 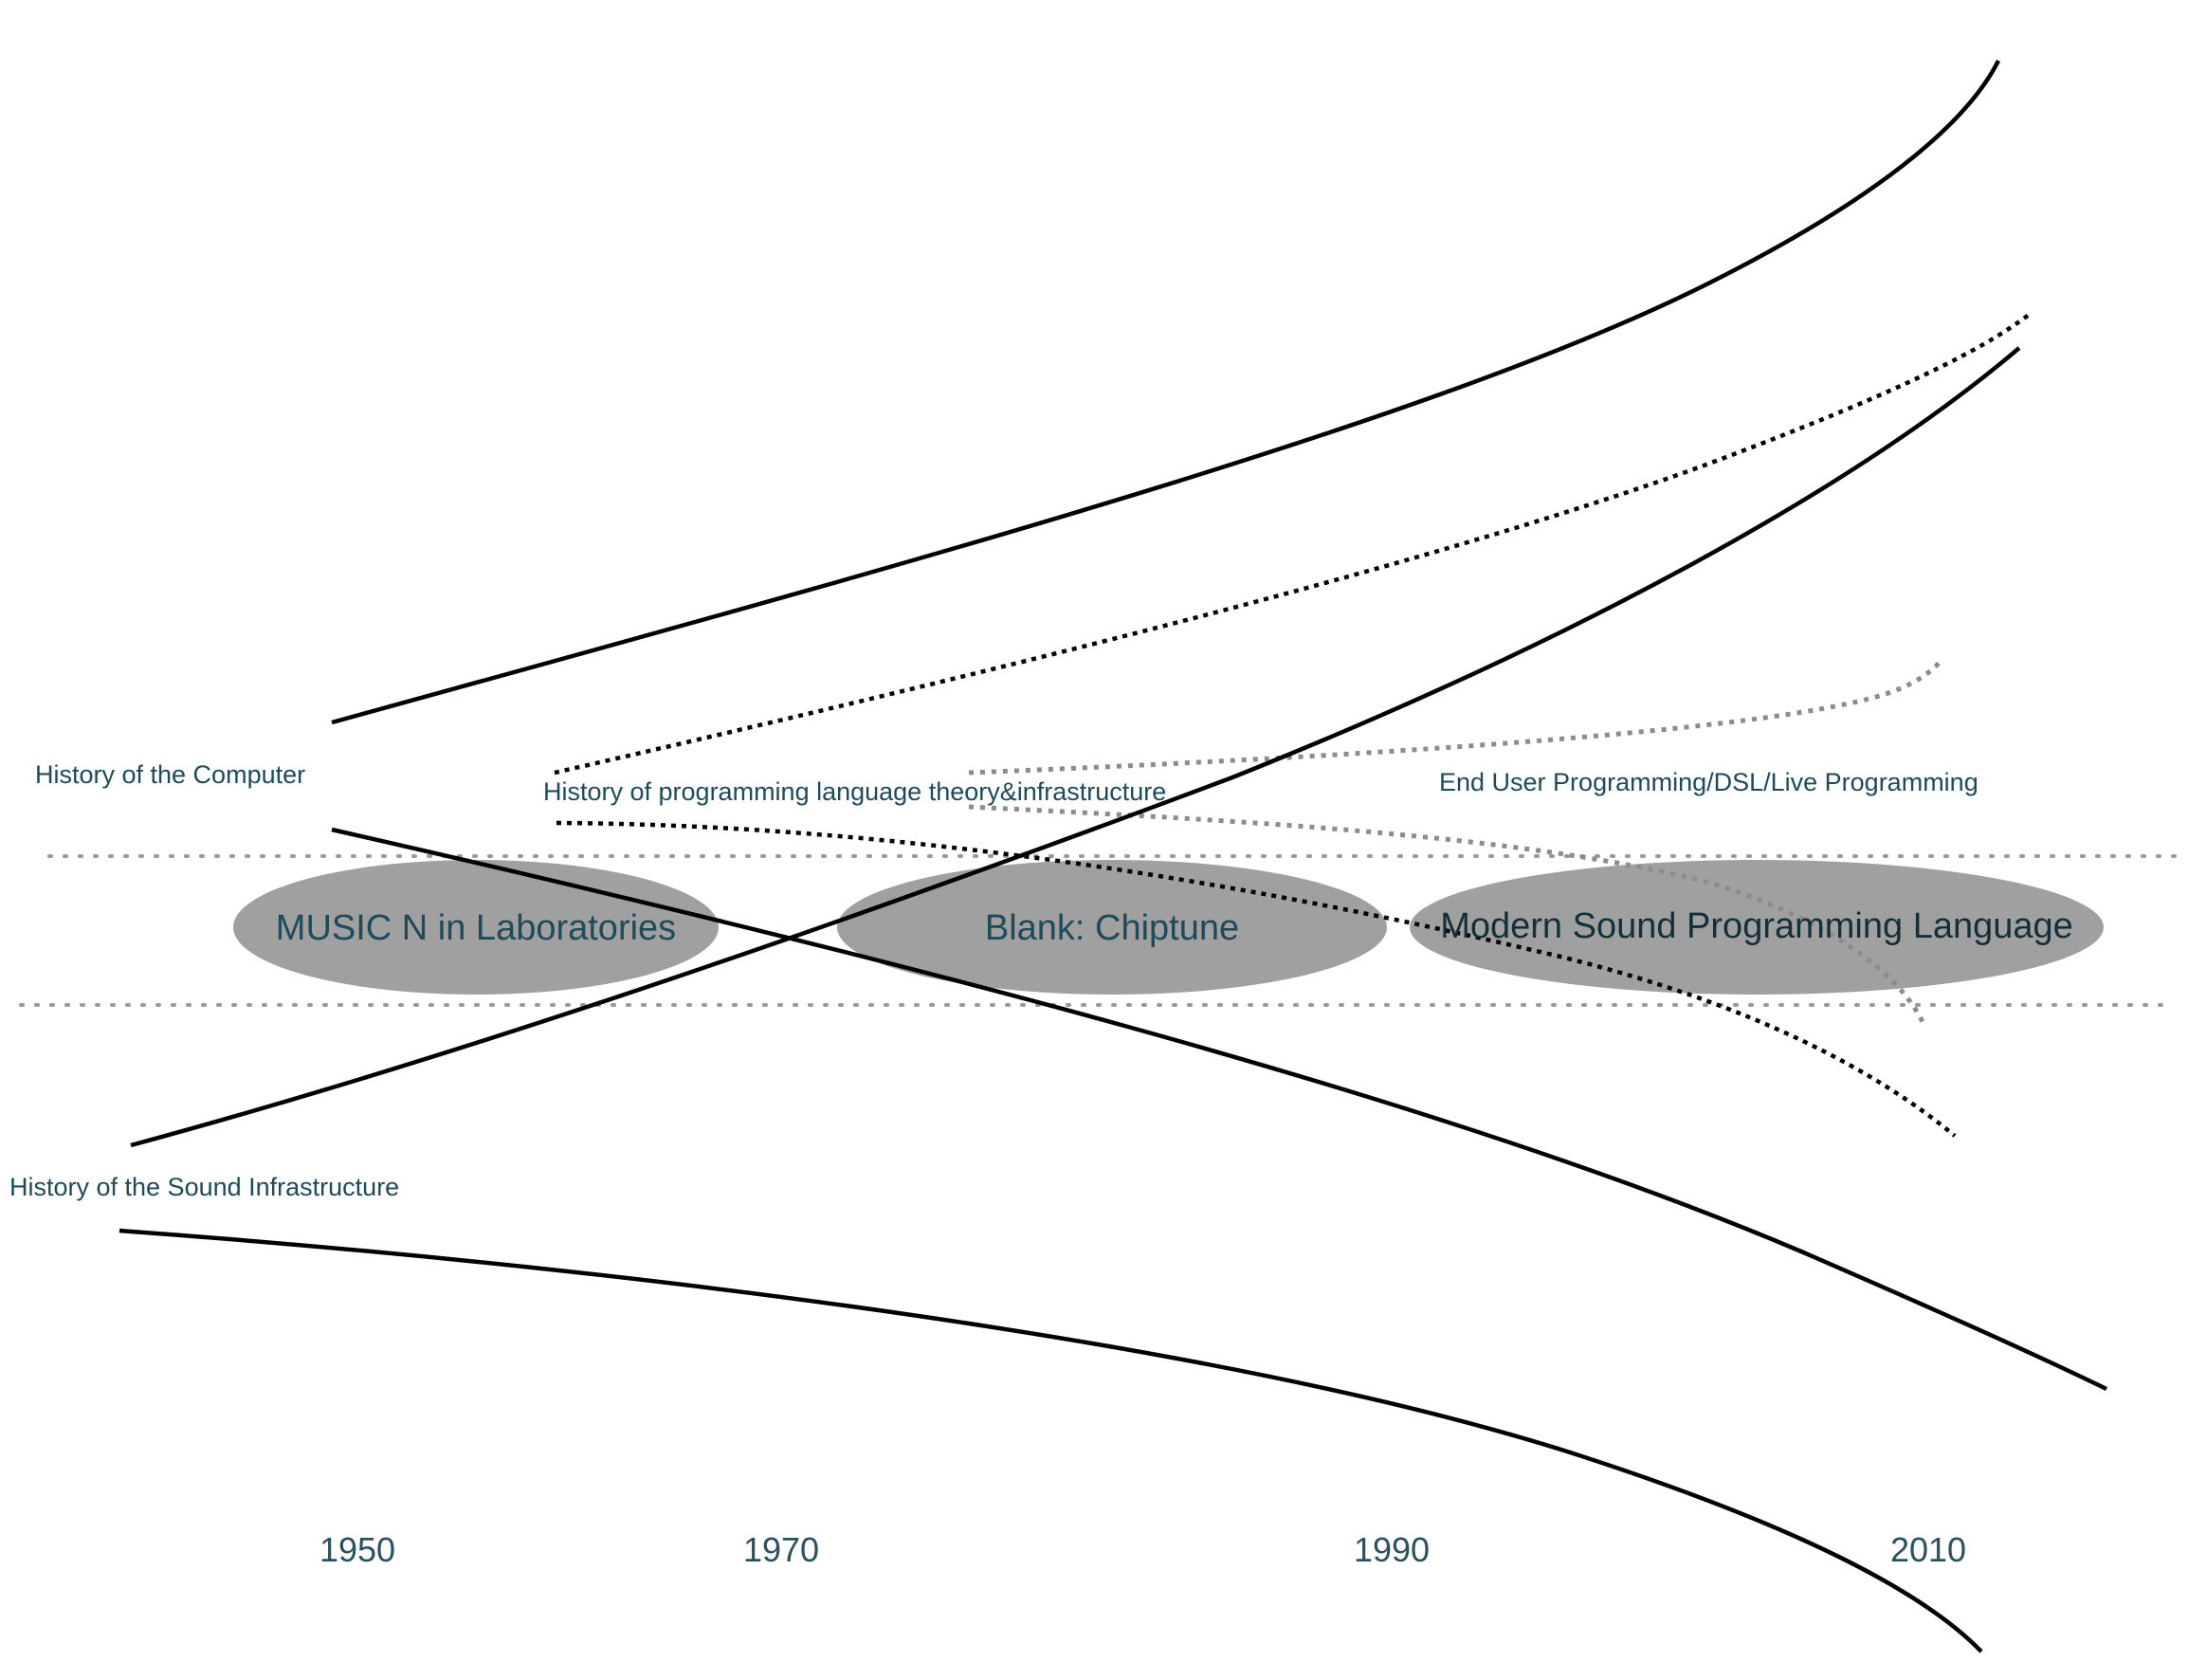 I want to click on era-modern-label: Modern Sound Programming Language, so click(x=1756, y=926).